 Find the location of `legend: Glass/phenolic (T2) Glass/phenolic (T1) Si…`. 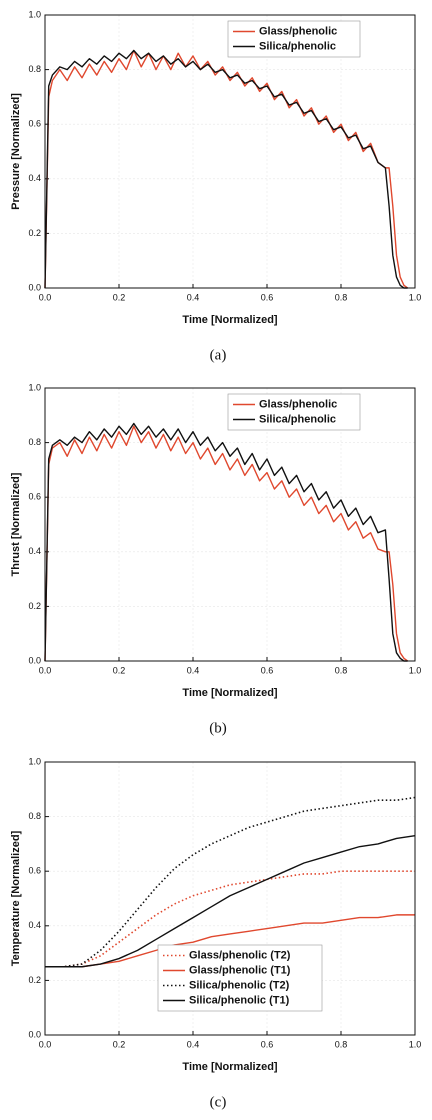

legend: Glass/phenolic (T2) Glass/phenolic (T1) Si… is located at coordinates (240, 978).